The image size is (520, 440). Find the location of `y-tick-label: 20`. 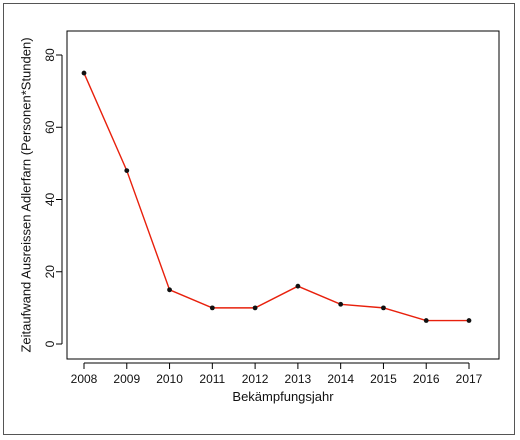

y-tick-label: 20 is located at coordinates (50, 272).